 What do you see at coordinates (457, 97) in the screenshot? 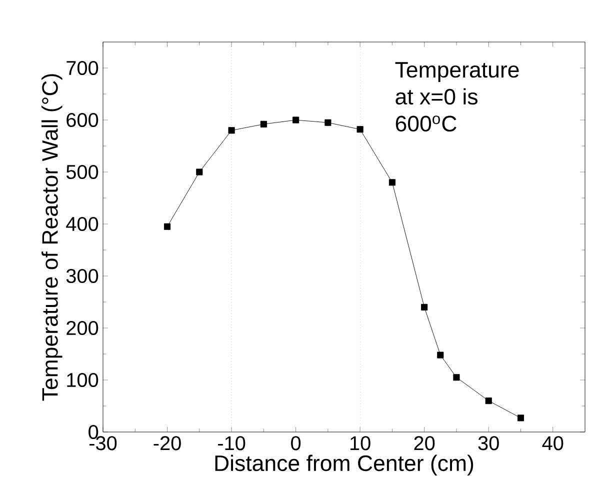
I see `annotation: Temperature at x=0 is 600$^{o}$C` at bounding box center [457, 97].